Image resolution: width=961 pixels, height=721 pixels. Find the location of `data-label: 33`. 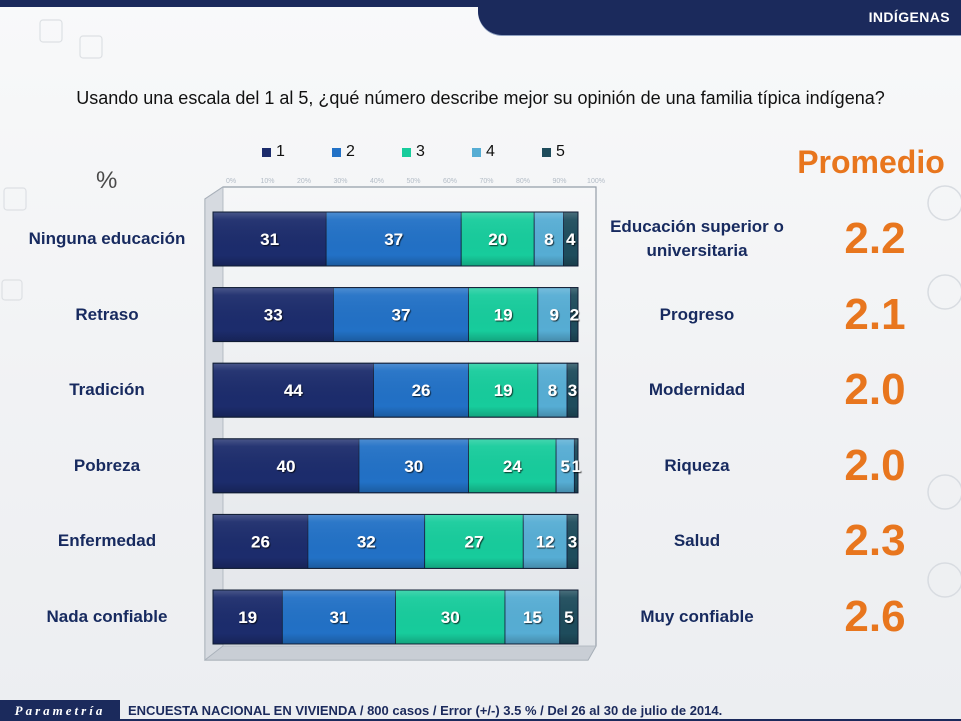

data-label: 33 is located at coordinates (273, 315).